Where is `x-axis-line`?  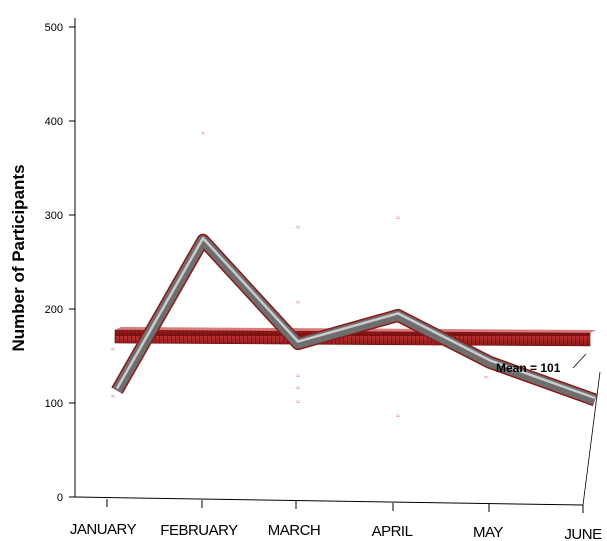
x-axis-line is located at coordinates (329, 501).